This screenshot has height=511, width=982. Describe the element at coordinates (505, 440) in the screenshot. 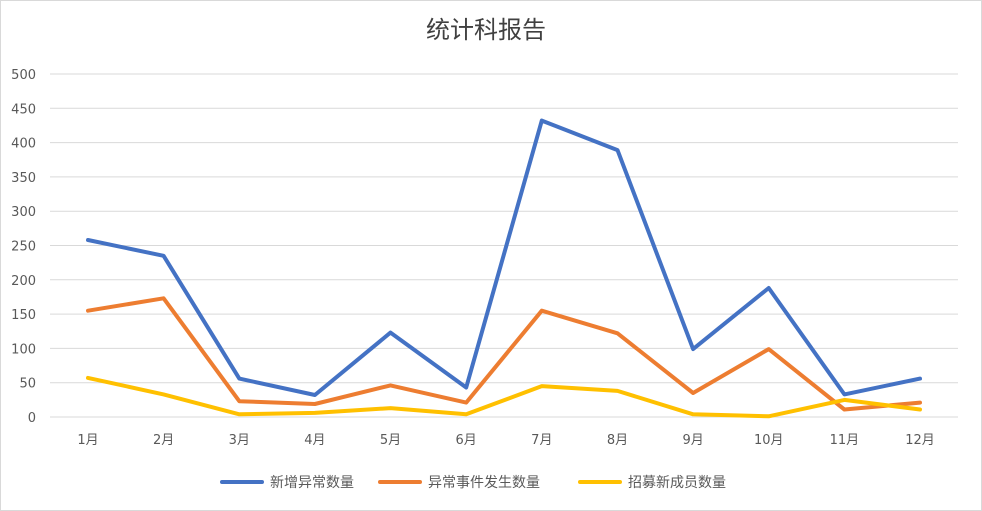

I see `x-axis-tick-labels: 1月 2月 3月 4月 5月 6月 7月 8月 9月 10月 11月 12月` at that location.